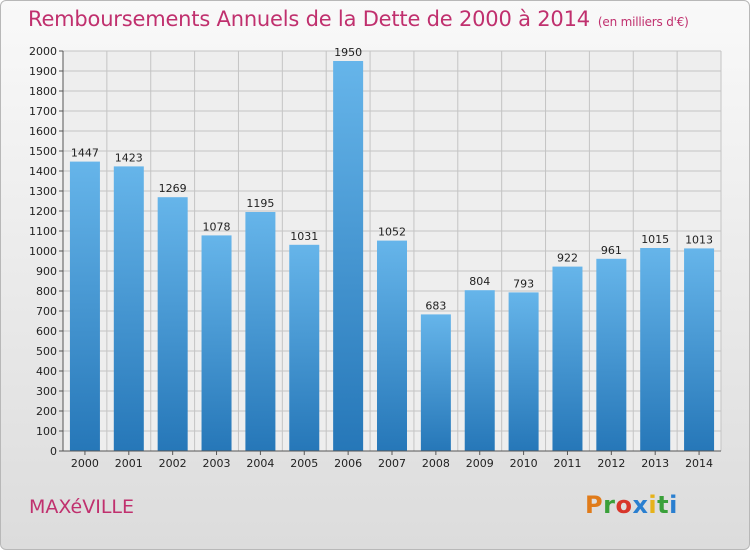 The height and width of the screenshot is (550, 750). Describe the element at coordinates (611, 250) in the screenshot. I see `data-label: 961` at that location.